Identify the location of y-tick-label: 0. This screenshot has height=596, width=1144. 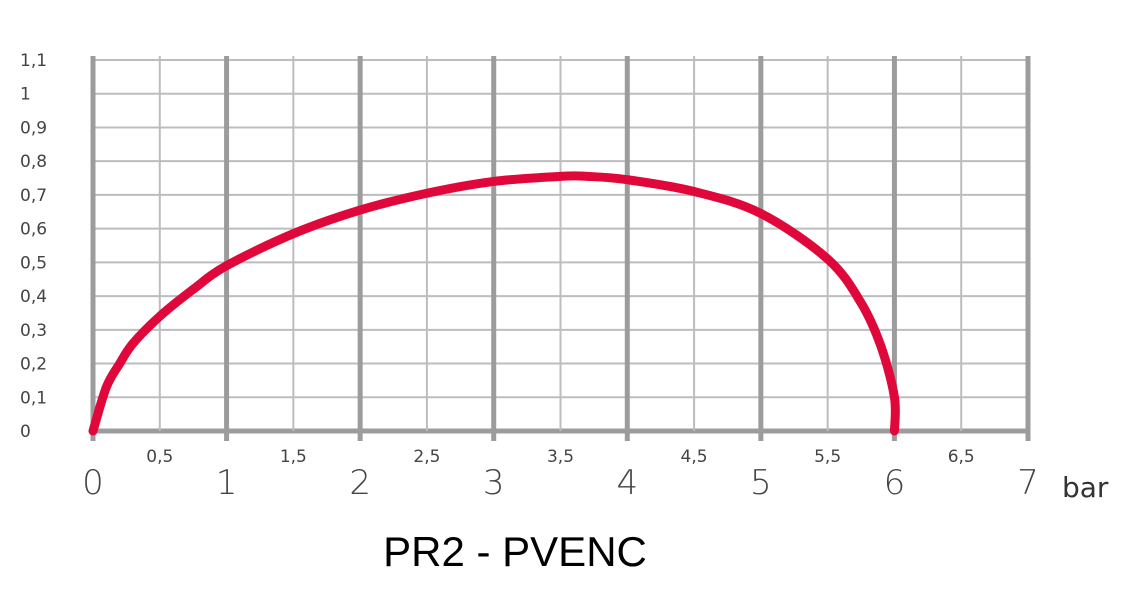
(25, 432).